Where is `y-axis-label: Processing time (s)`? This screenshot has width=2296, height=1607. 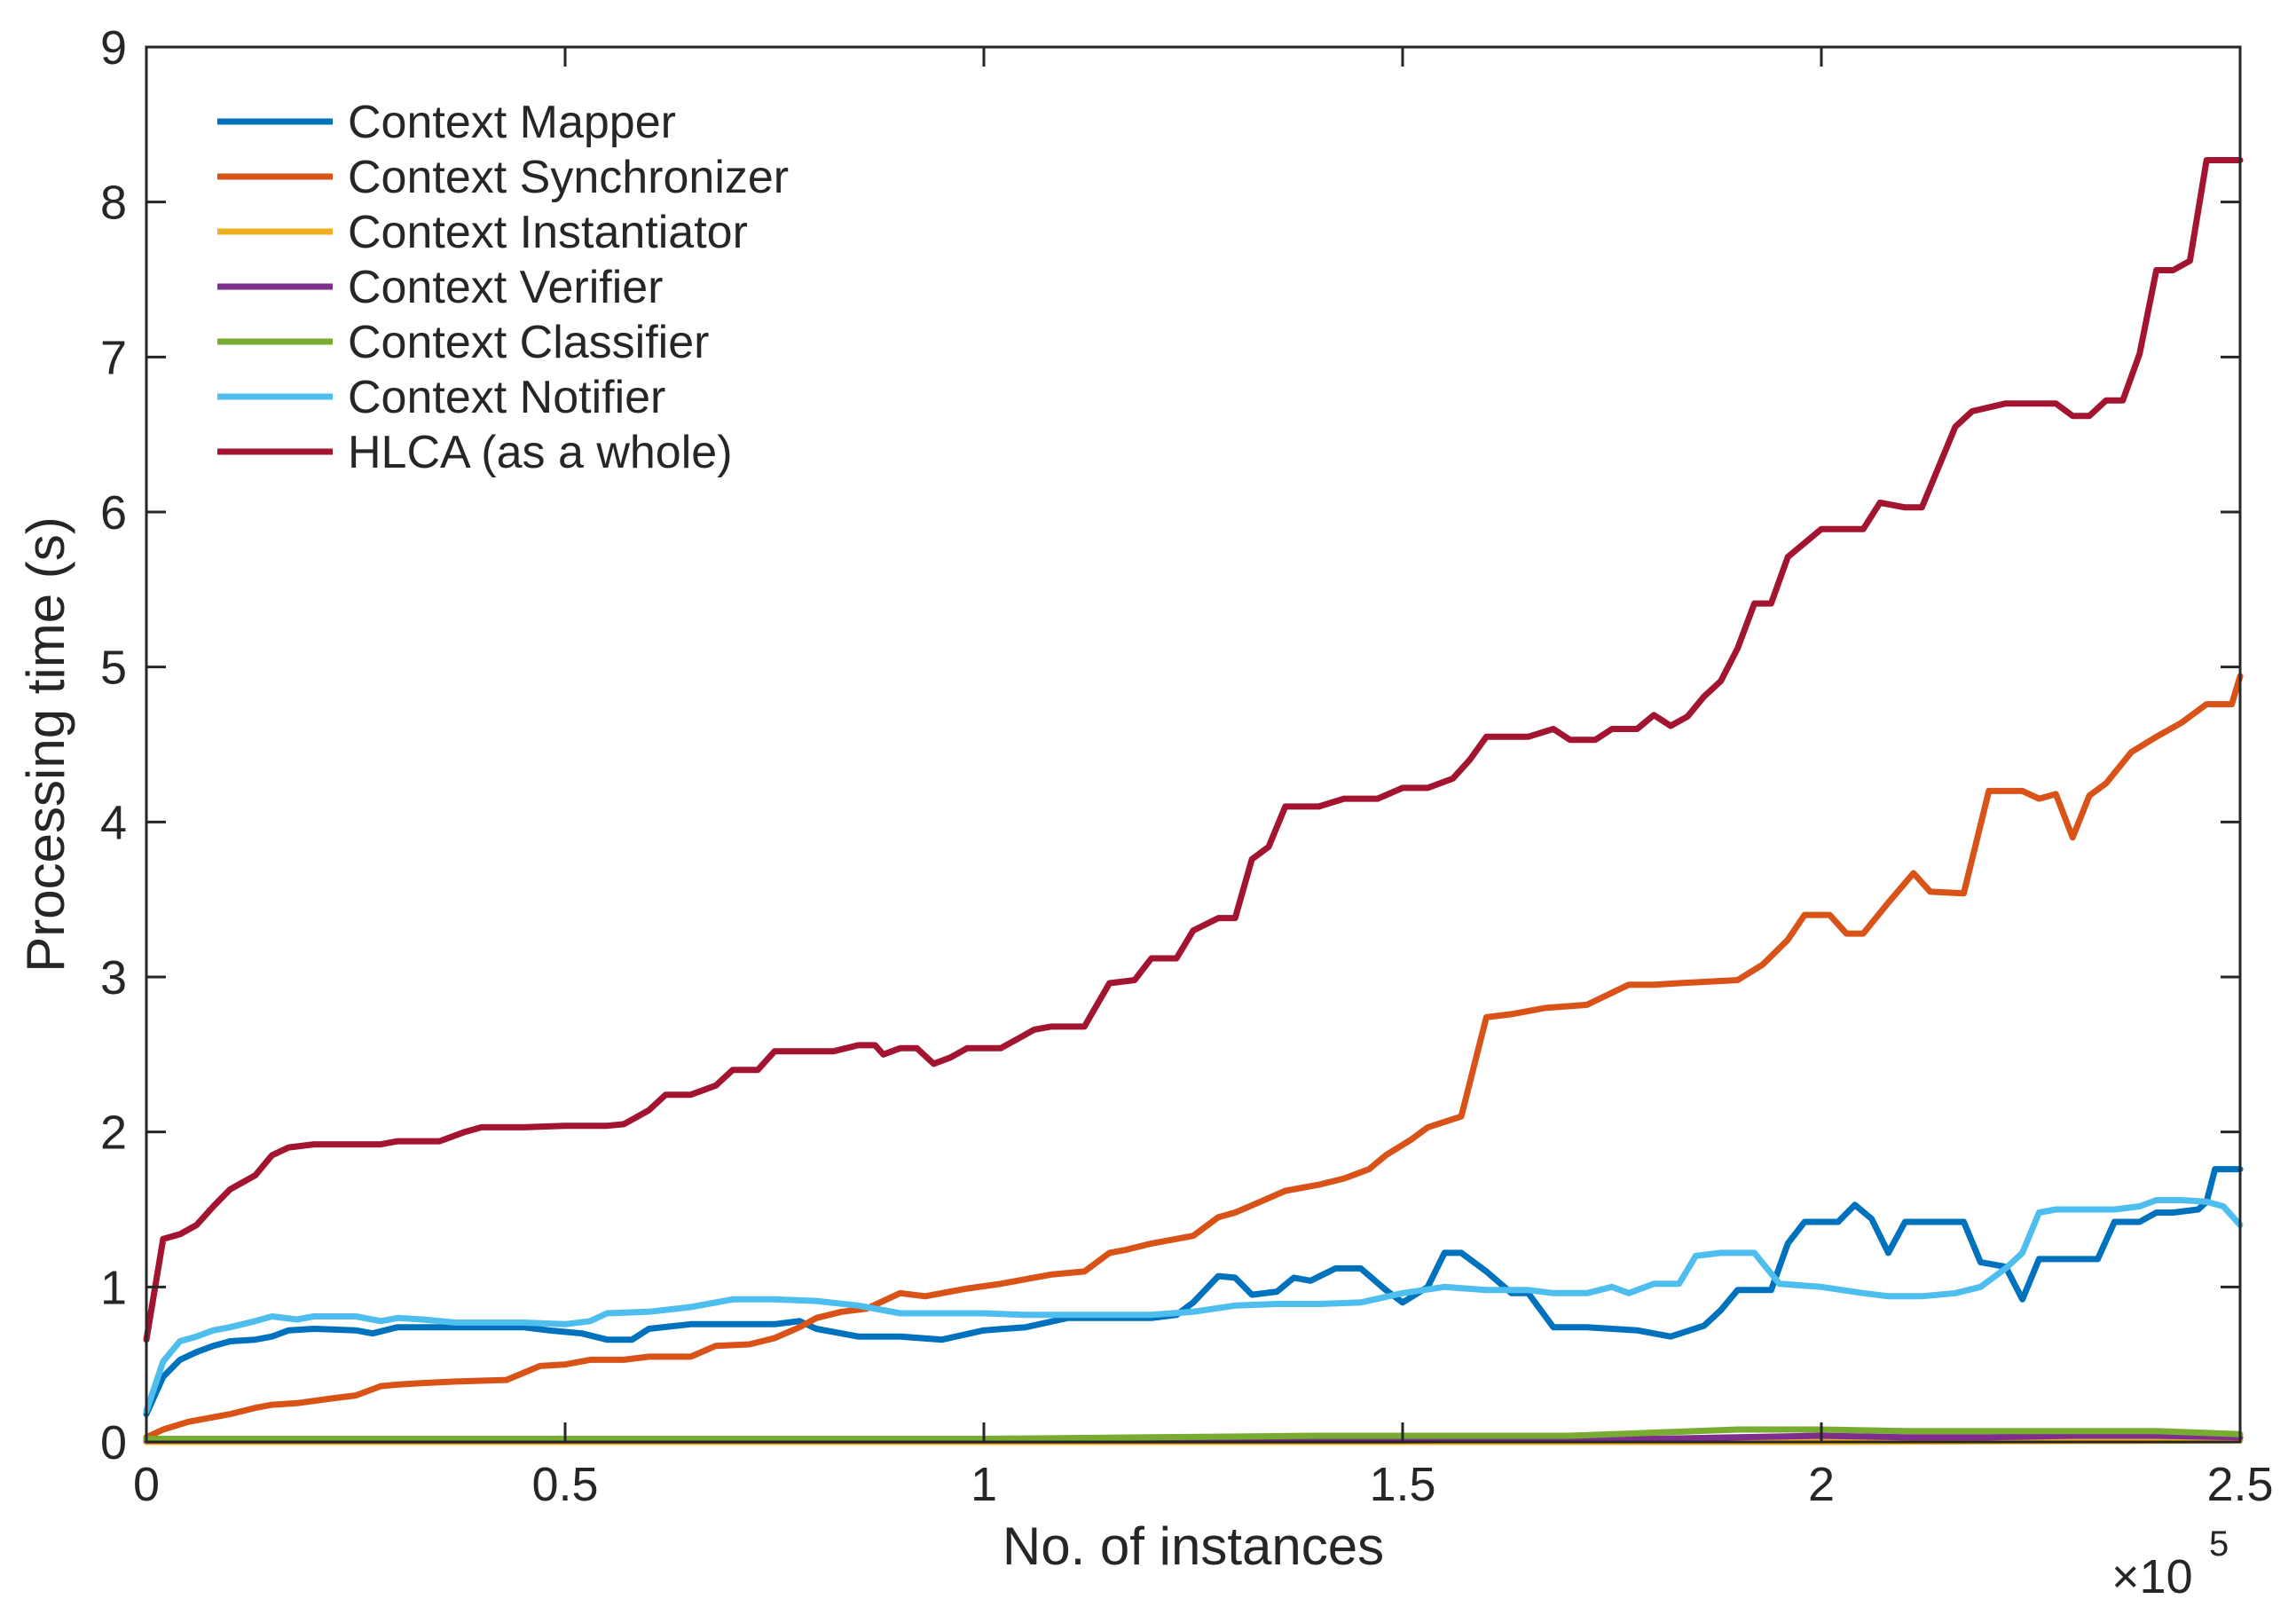 y-axis-label: Processing time (s) is located at coordinates (45, 744).